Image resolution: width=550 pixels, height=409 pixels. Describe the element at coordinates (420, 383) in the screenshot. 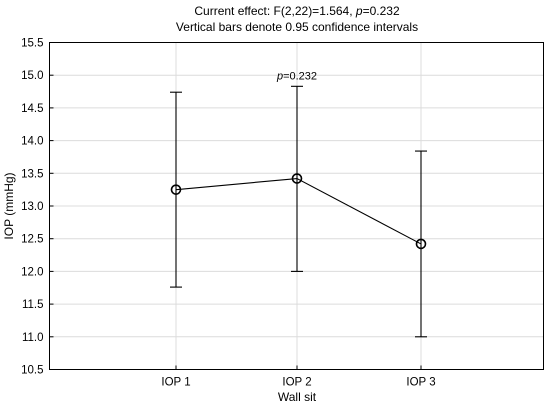

I see `x-tick-label: IOP 3` at that location.